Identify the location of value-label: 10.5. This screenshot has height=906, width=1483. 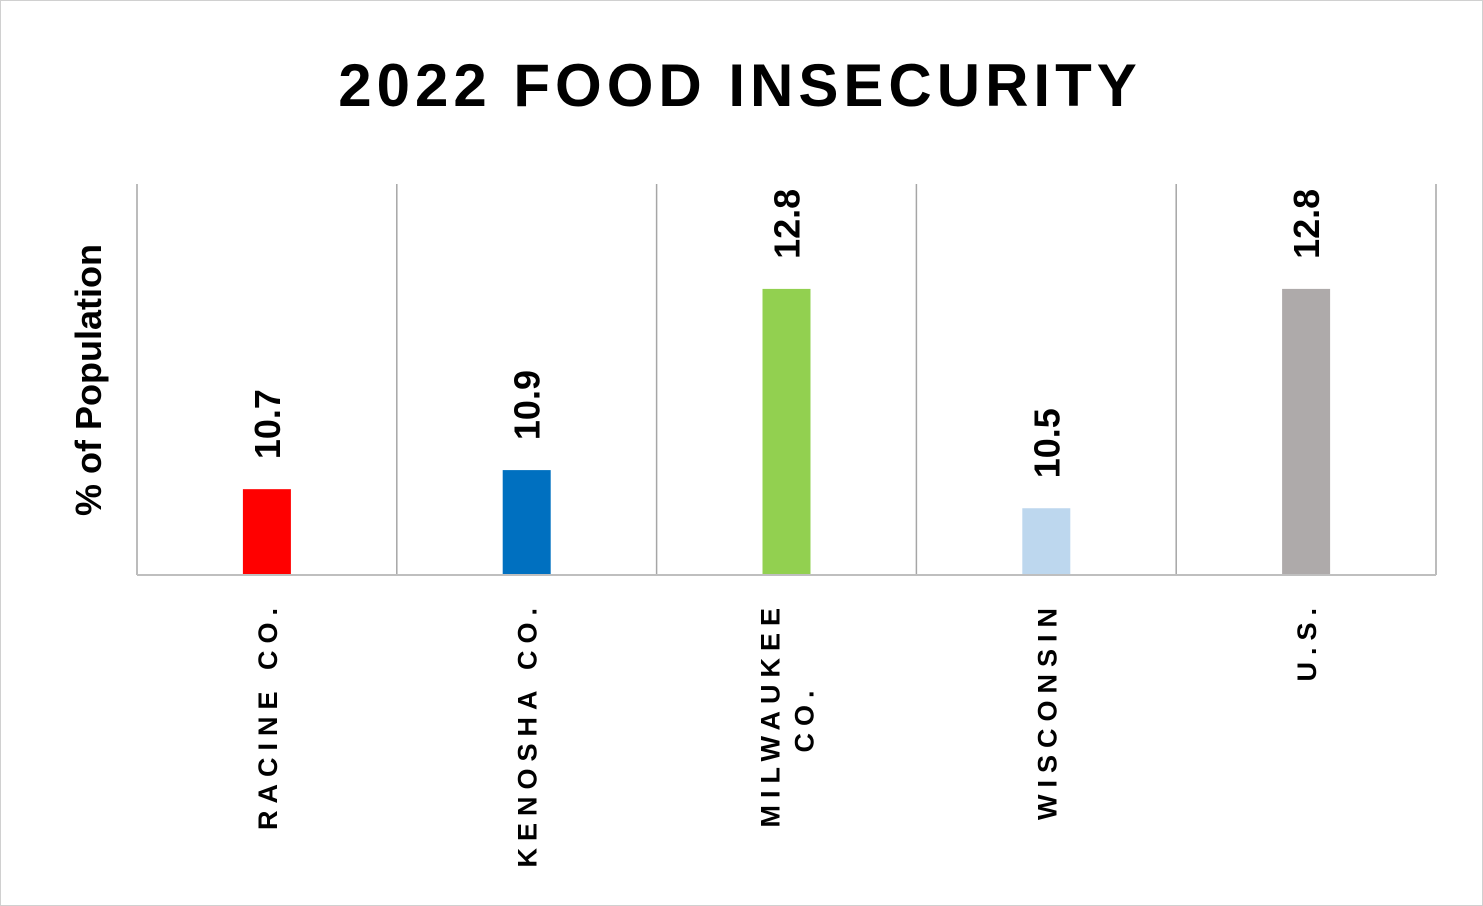
(1046, 443).